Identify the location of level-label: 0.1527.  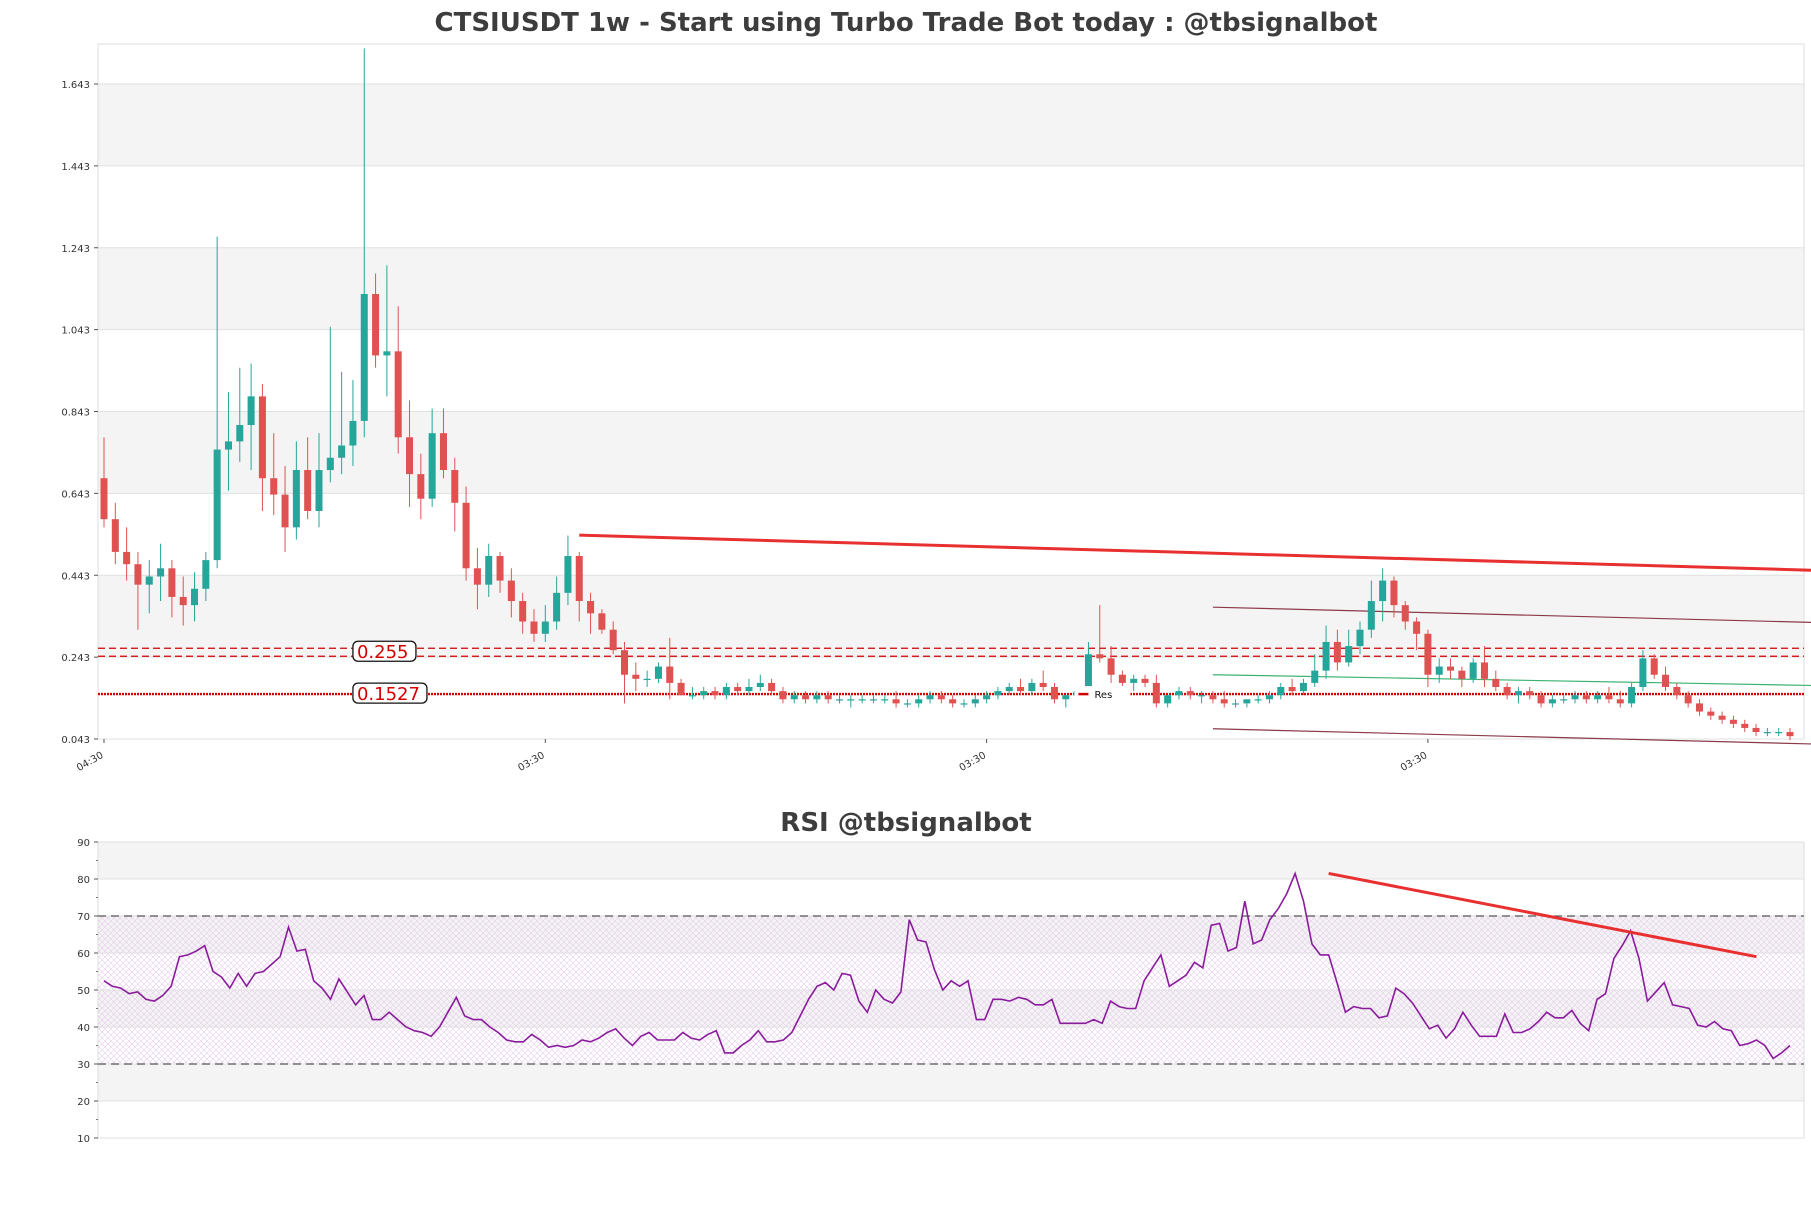
(388, 694).